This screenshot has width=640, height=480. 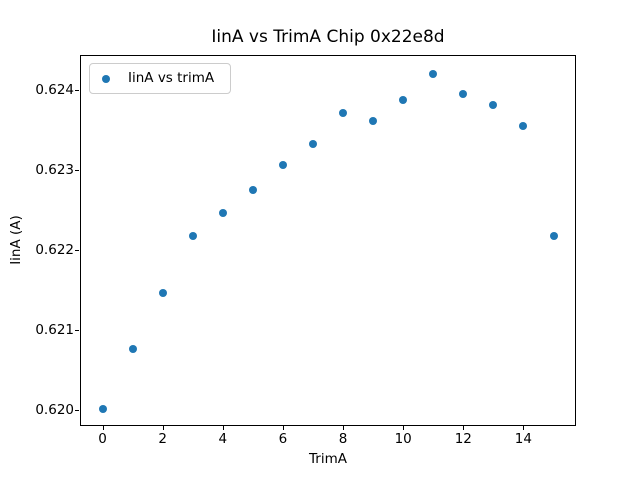 What do you see at coordinates (403, 439) in the screenshot?
I see `x-tick-label: 10` at bounding box center [403, 439].